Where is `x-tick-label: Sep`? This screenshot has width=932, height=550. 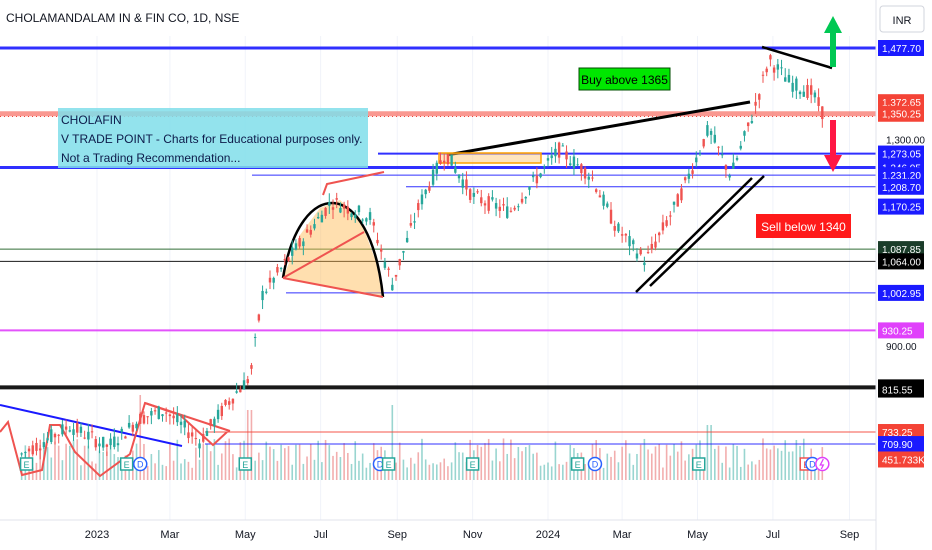 x-tick-label: Sep is located at coordinates (397, 535).